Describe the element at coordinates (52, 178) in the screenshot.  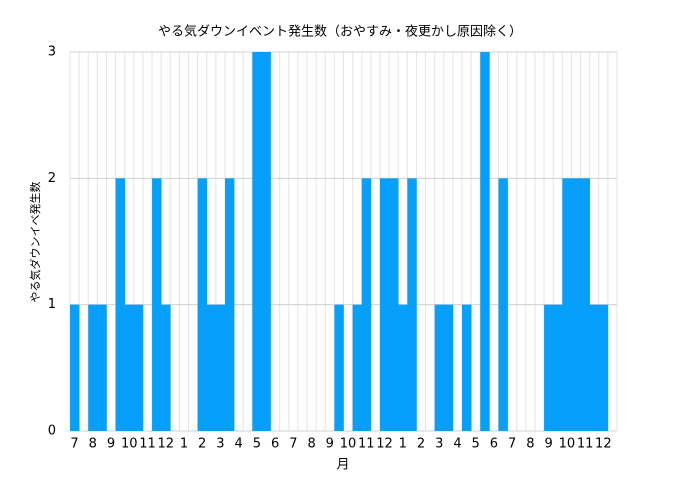
I see `y-tick-label: 2` at that location.